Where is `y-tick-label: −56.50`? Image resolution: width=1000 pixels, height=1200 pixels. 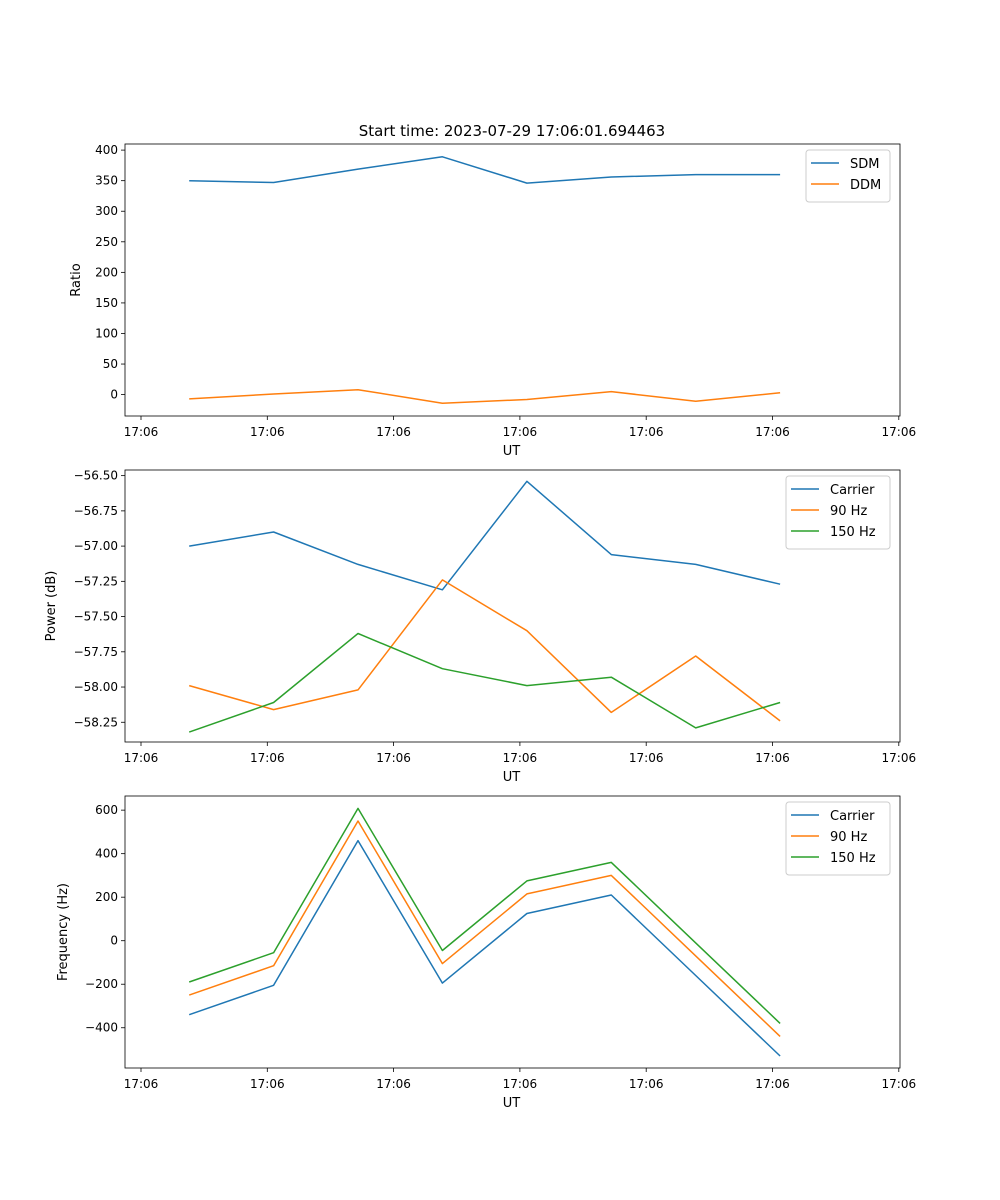
y-tick-label: −56.50 is located at coordinates (96, 476).